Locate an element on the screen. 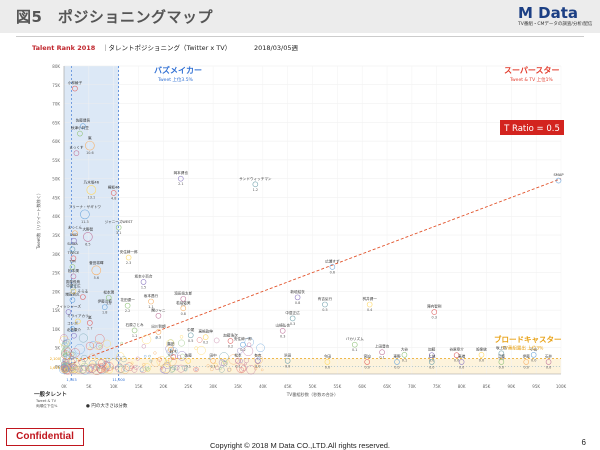 The height and width of the screenshot is (450, 600). data-point-label: 増田貴久 is located at coordinates (72, 294).